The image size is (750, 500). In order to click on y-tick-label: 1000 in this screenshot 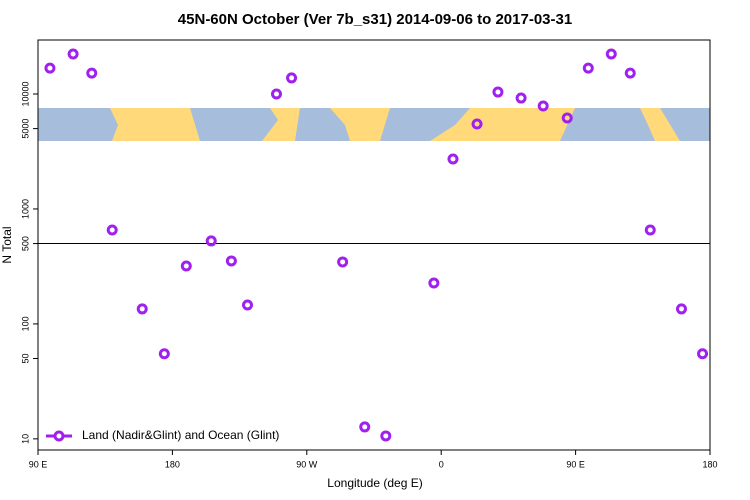, I will do `click(25, 209)`.